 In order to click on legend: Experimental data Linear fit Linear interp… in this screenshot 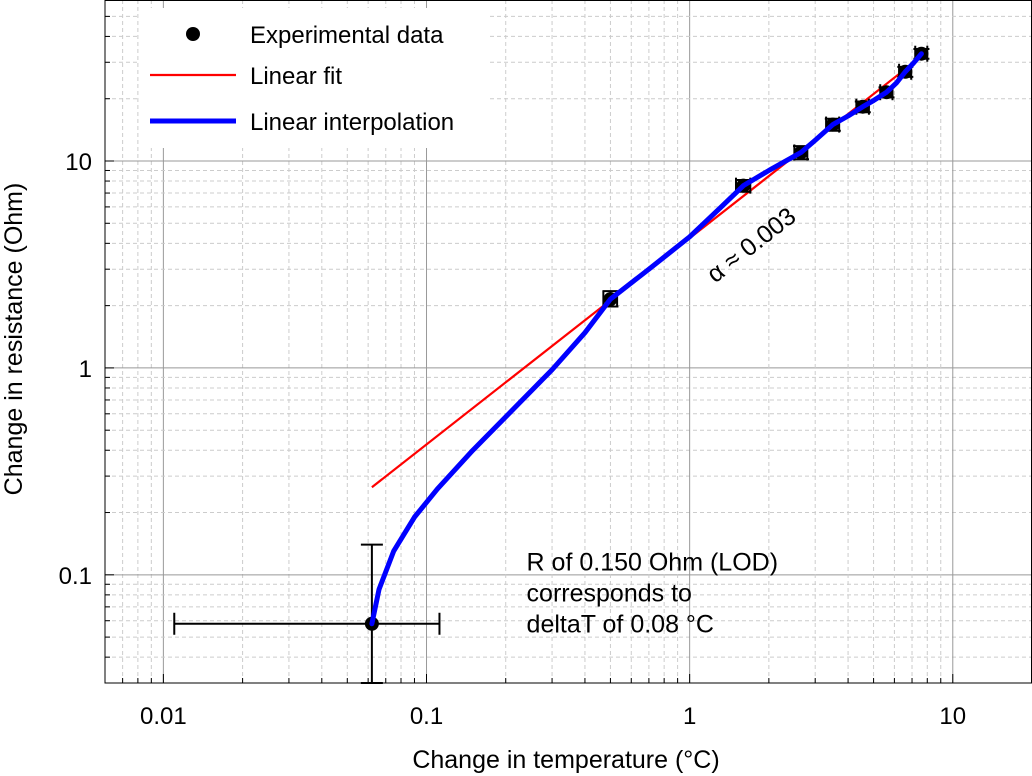, I will do `click(315, 78)`.